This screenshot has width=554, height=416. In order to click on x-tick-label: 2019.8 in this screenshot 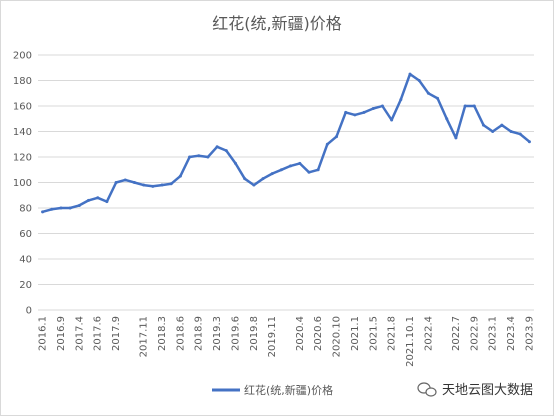, I will do `click(254, 333)`.